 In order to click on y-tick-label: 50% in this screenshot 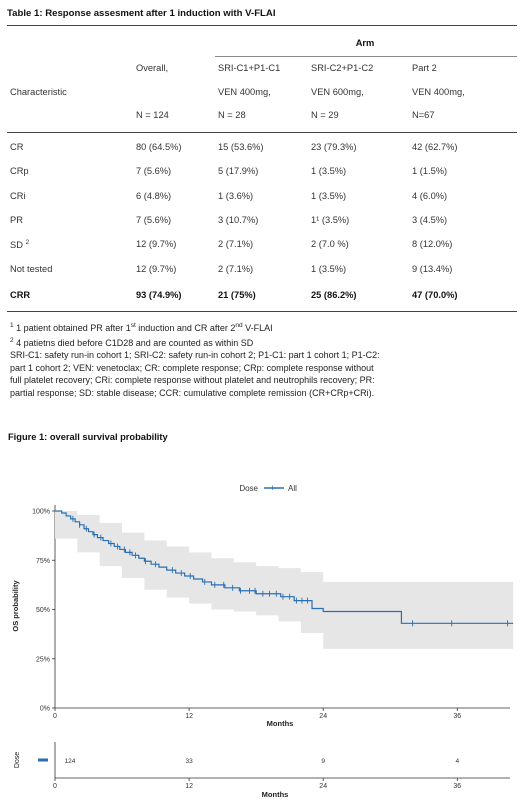, I will do `click(43, 610)`.